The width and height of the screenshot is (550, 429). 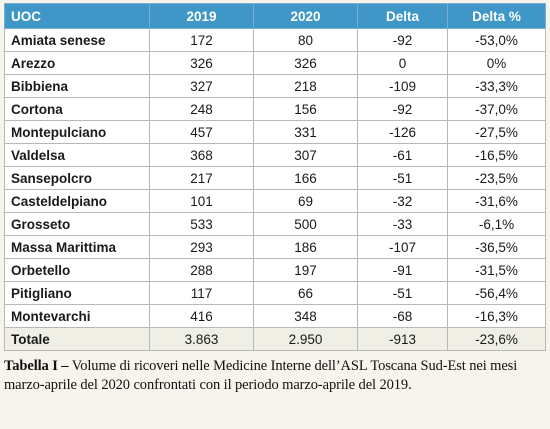 I want to click on header-2020: 2020, so click(x=305, y=16).